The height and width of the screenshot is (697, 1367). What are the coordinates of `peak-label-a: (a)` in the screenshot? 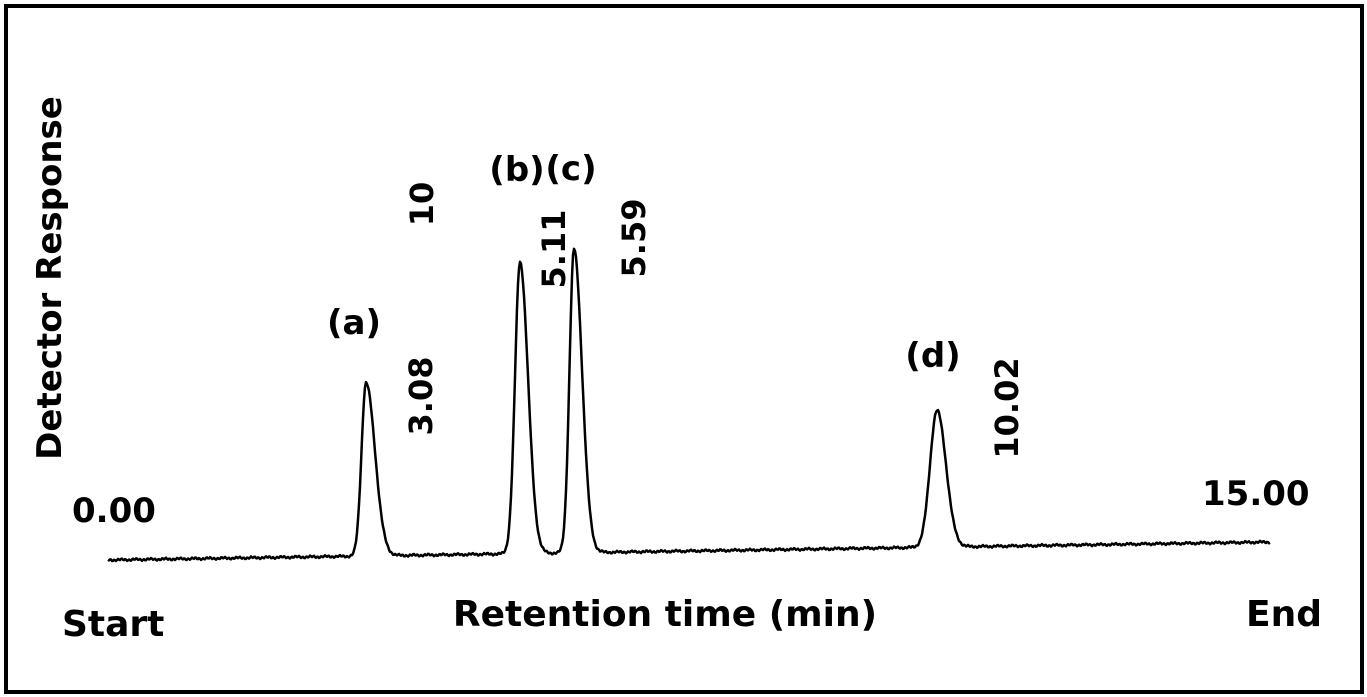 It's located at (354, 323).